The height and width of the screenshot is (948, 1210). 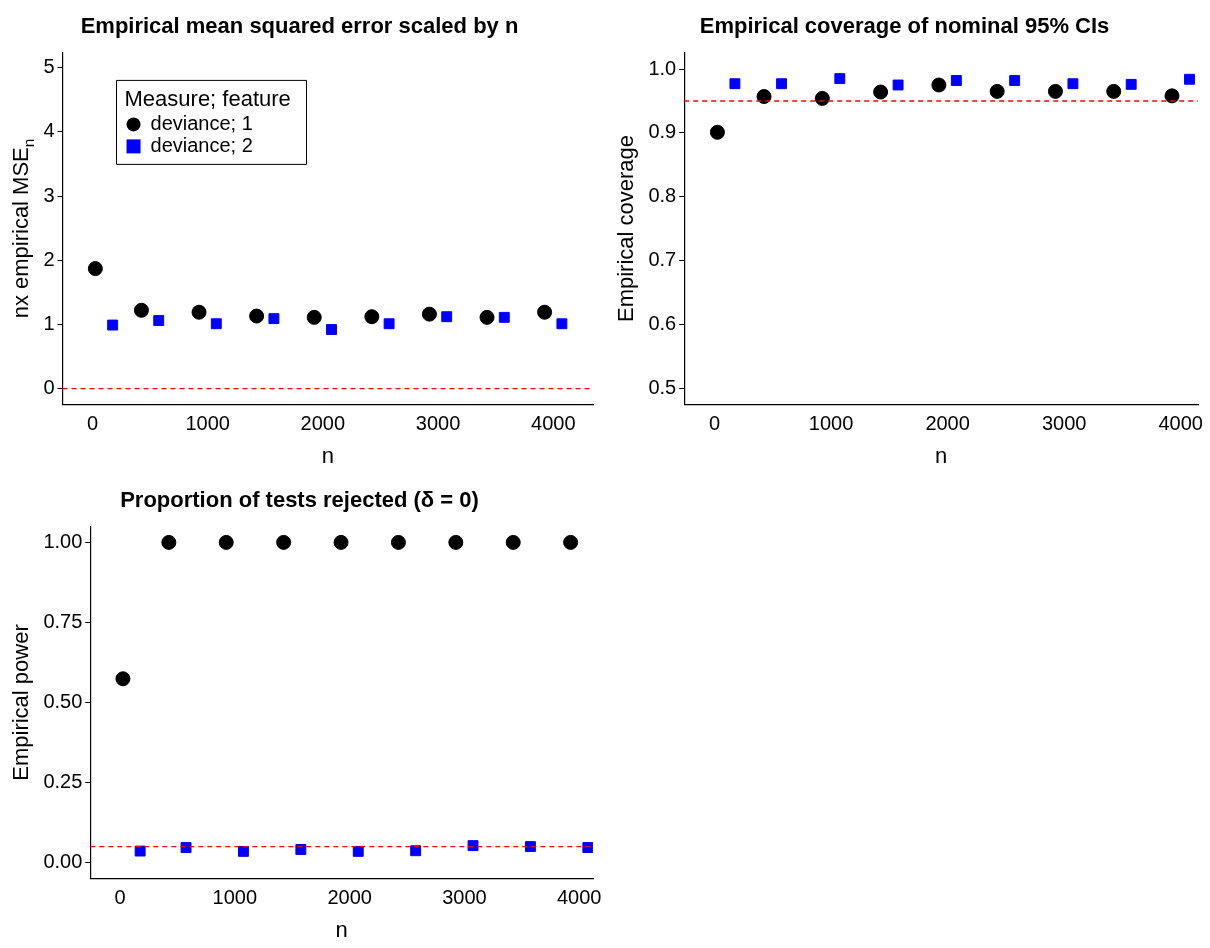 I want to click on legend-title: Measure; feature, so click(x=207, y=99).